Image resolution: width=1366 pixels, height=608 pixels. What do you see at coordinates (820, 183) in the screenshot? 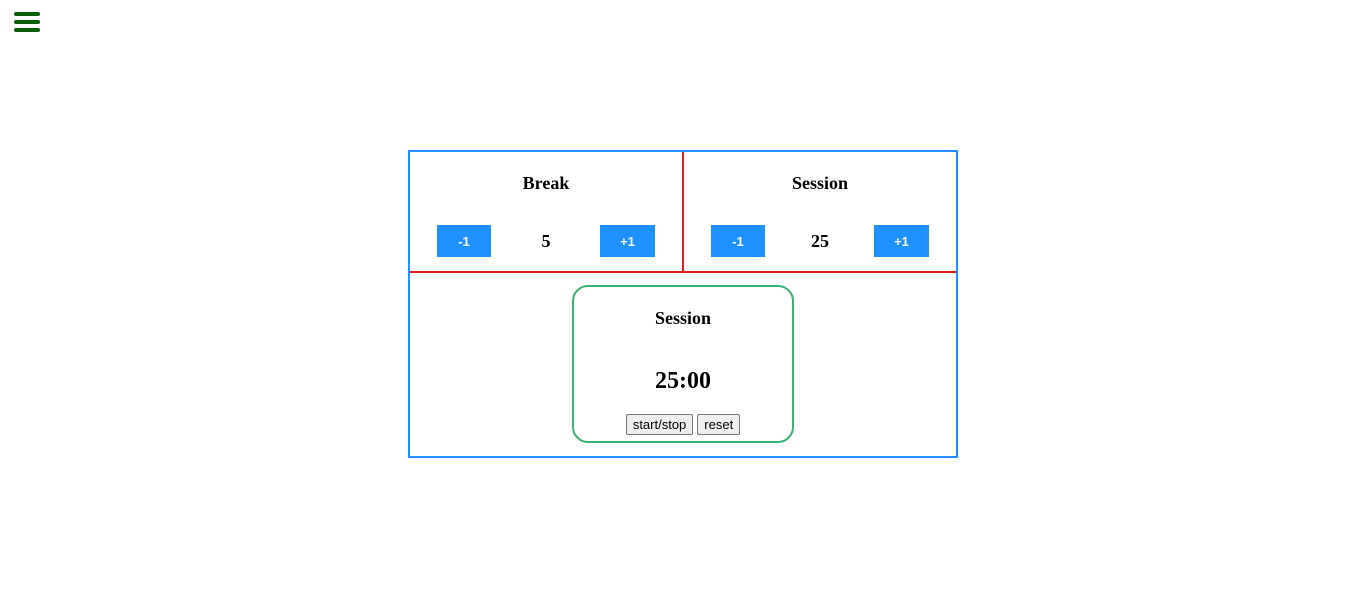
I see `session-title: Session` at bounding box center [820, 183].